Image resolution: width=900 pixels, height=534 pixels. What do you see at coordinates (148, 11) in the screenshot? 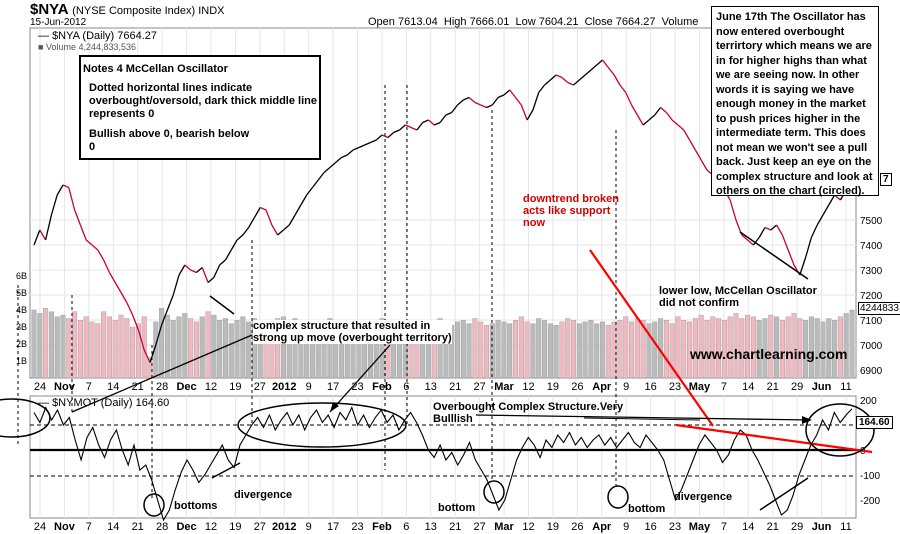
I see `symbol-name: (NYSE Composite Index) INDX` at bounding box center [148, 11].